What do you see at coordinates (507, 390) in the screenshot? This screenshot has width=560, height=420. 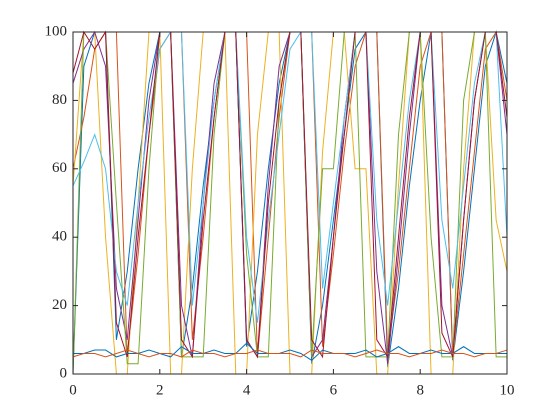 I see `x-tick-label: 10` at bounding box center [507, 390].